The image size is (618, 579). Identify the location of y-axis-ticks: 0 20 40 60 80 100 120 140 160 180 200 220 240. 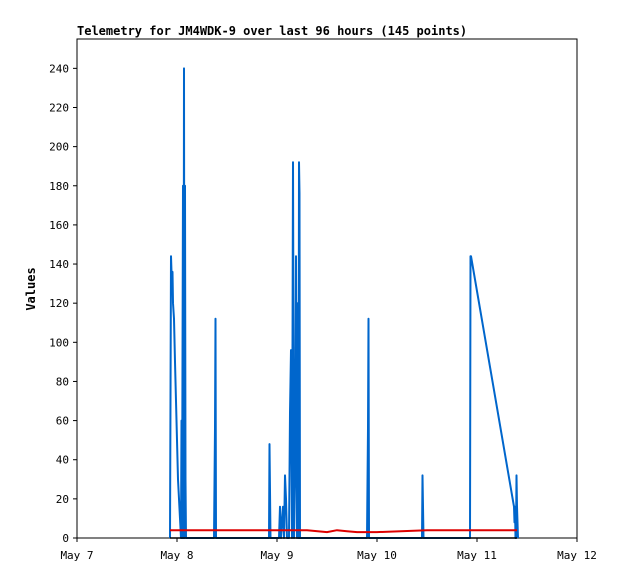
(63, 303).